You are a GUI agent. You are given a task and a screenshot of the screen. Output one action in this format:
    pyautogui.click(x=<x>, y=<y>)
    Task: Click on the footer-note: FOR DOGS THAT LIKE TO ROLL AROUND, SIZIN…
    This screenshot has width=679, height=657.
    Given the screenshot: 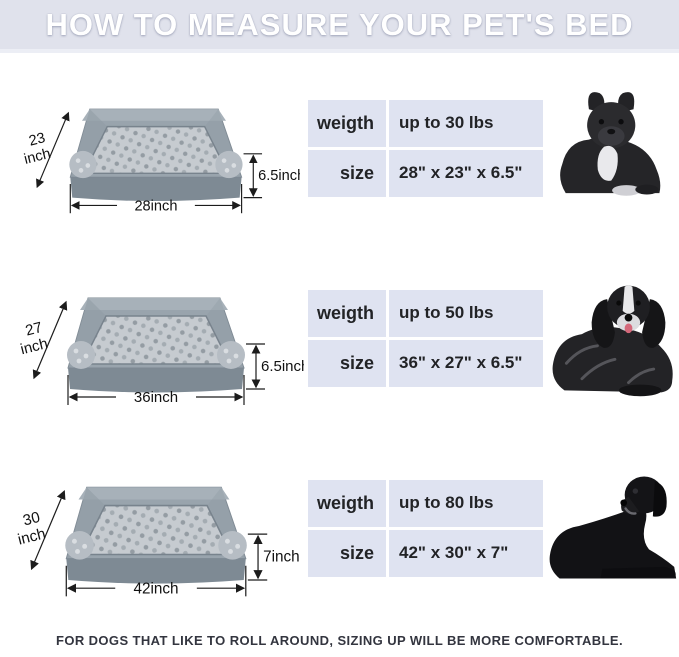 What is the action you would take?
    pyautogui.click(x=339, y=640)
    